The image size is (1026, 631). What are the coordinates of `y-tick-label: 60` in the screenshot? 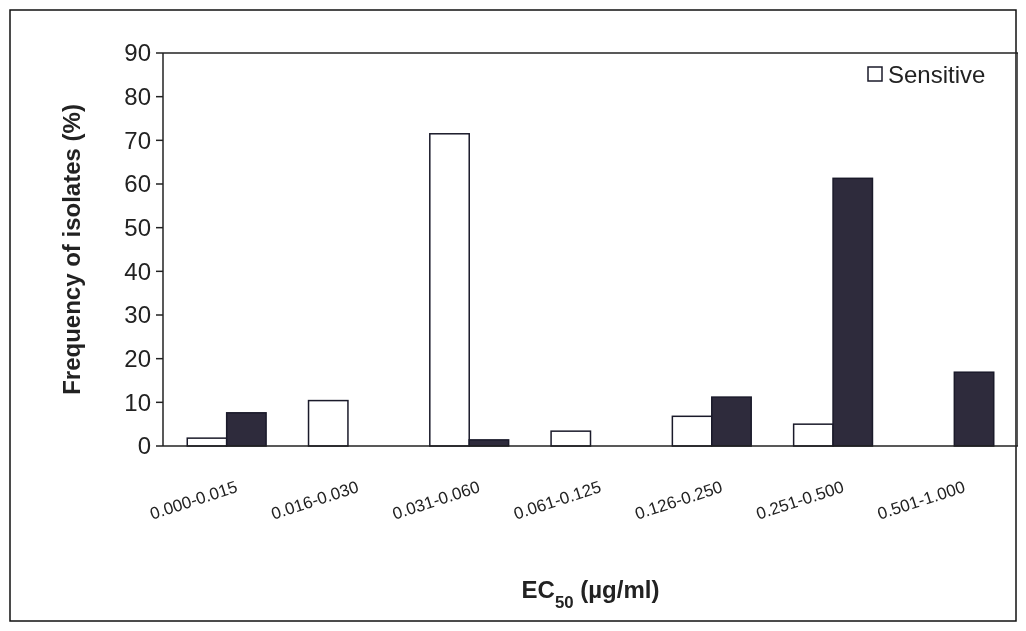 It's located at (137, 184).